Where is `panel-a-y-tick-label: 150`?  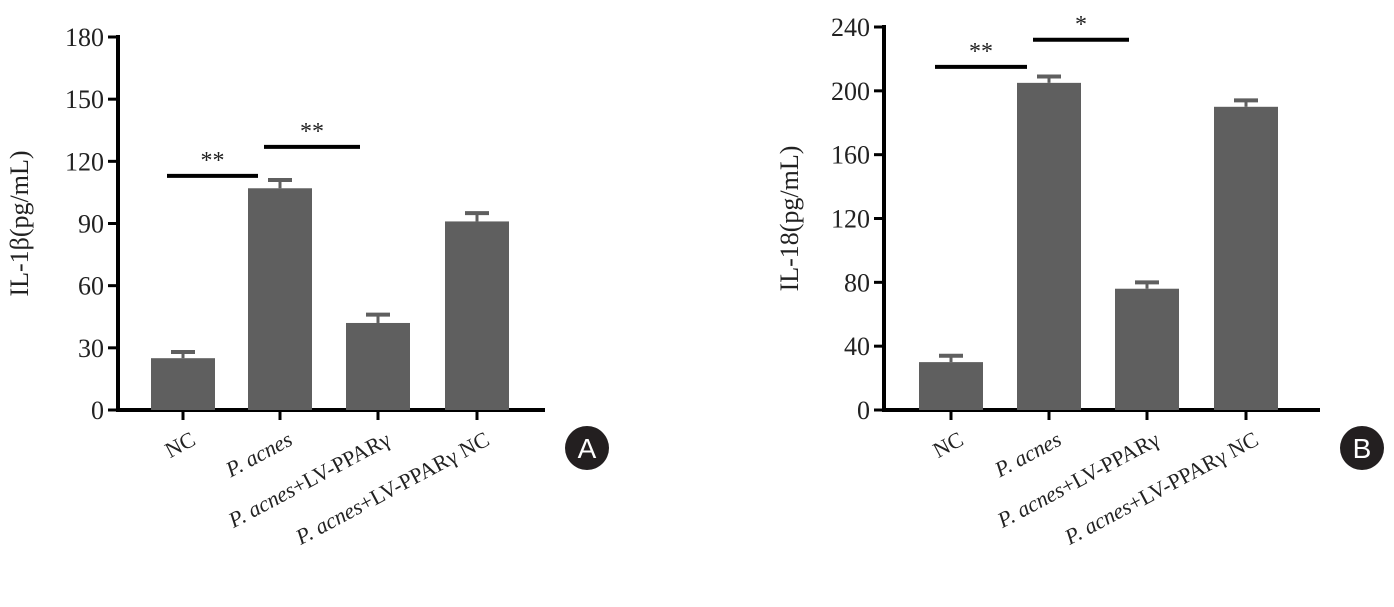
panel-a-y-tick-label: 150 is located at coordinates (84, 99).